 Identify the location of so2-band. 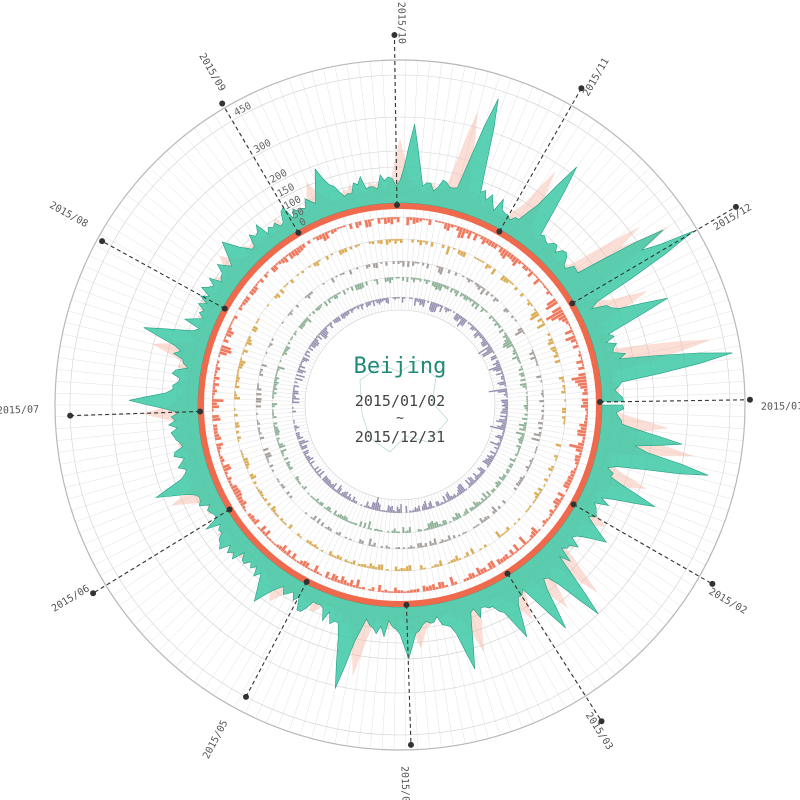
(400, 405).